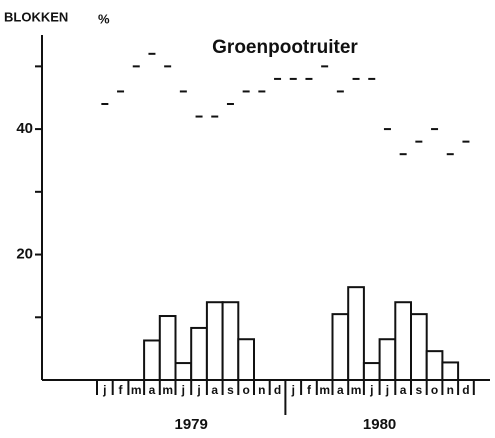 Image resolution: width=495 pixels, height=438 pixels. Describe the element at coordinates (191, 424) in the screenshot. I see `year-label: 1979` at that location.